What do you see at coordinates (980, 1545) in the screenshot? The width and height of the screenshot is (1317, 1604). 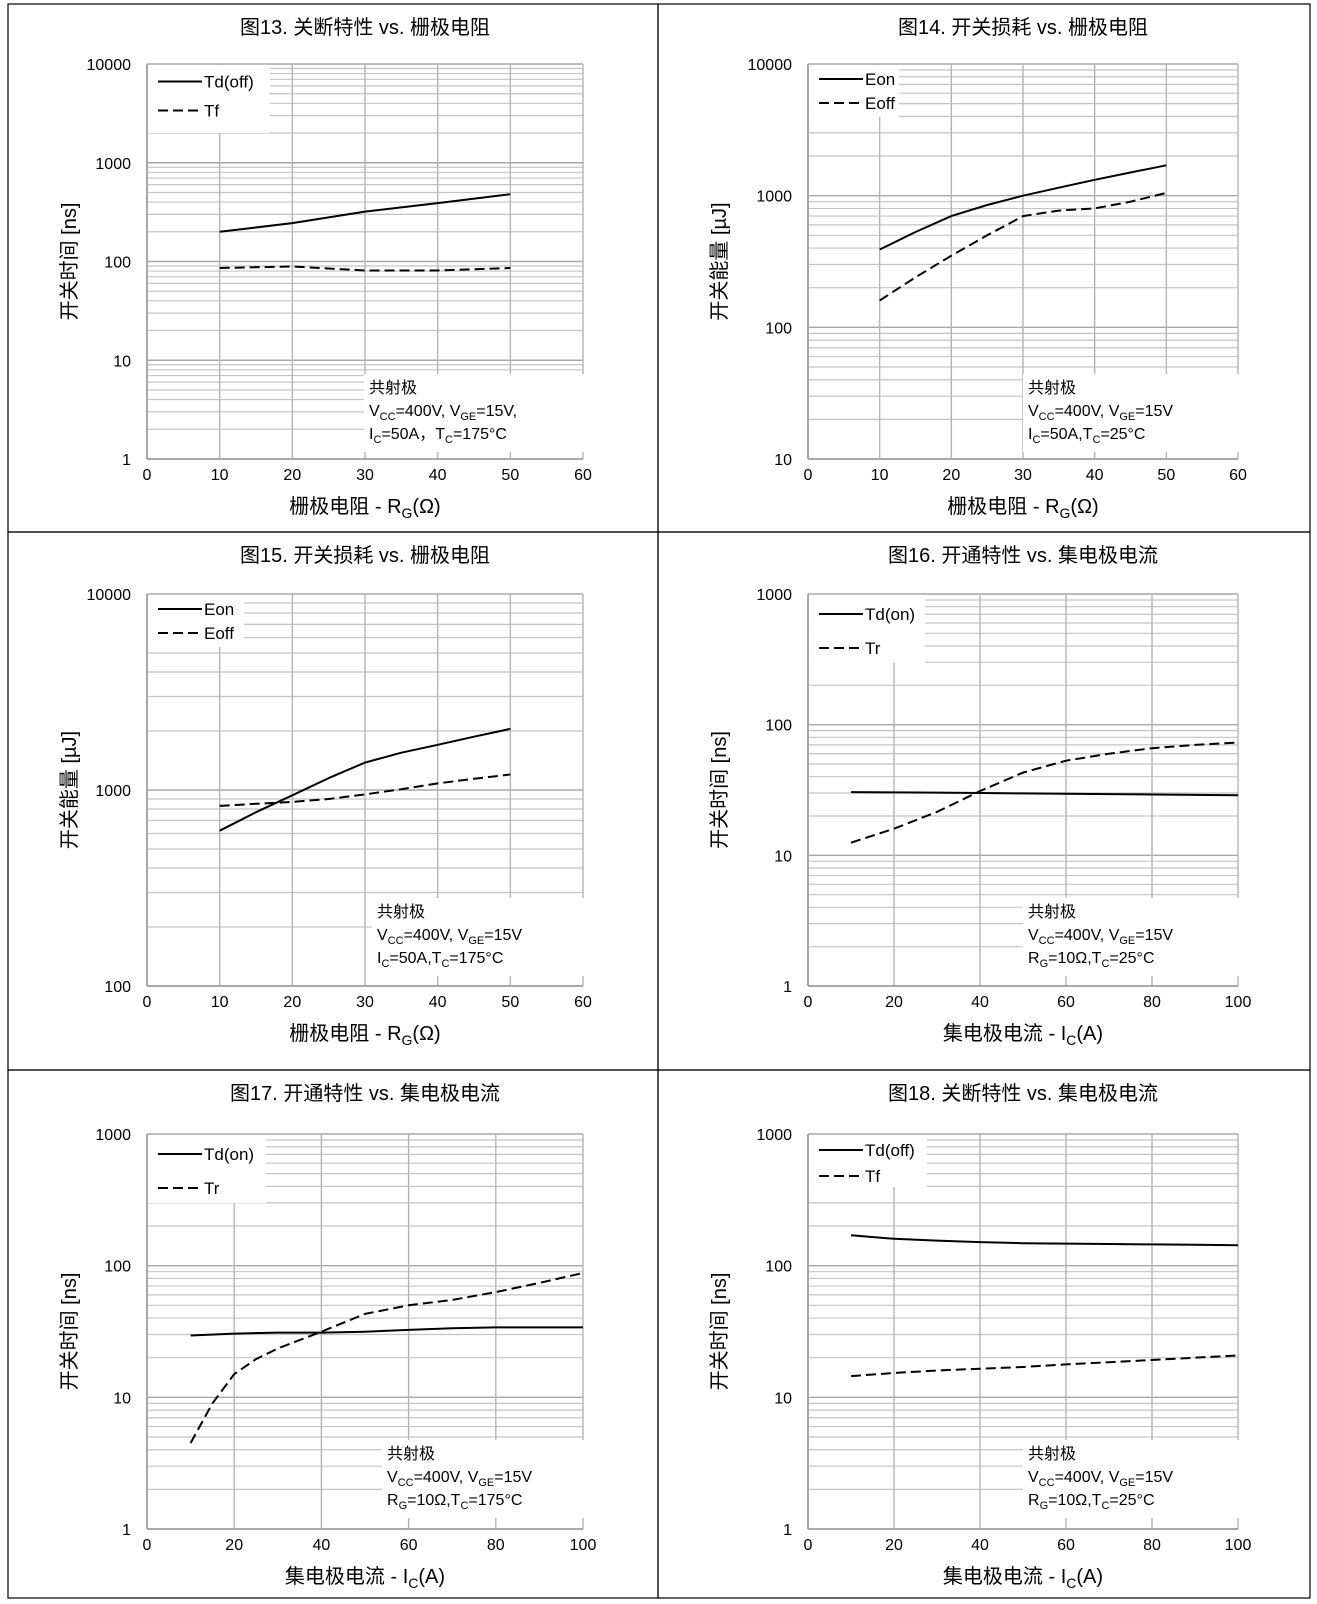 I see `x-tick-label: 40` at bounding box center [980, 1545].